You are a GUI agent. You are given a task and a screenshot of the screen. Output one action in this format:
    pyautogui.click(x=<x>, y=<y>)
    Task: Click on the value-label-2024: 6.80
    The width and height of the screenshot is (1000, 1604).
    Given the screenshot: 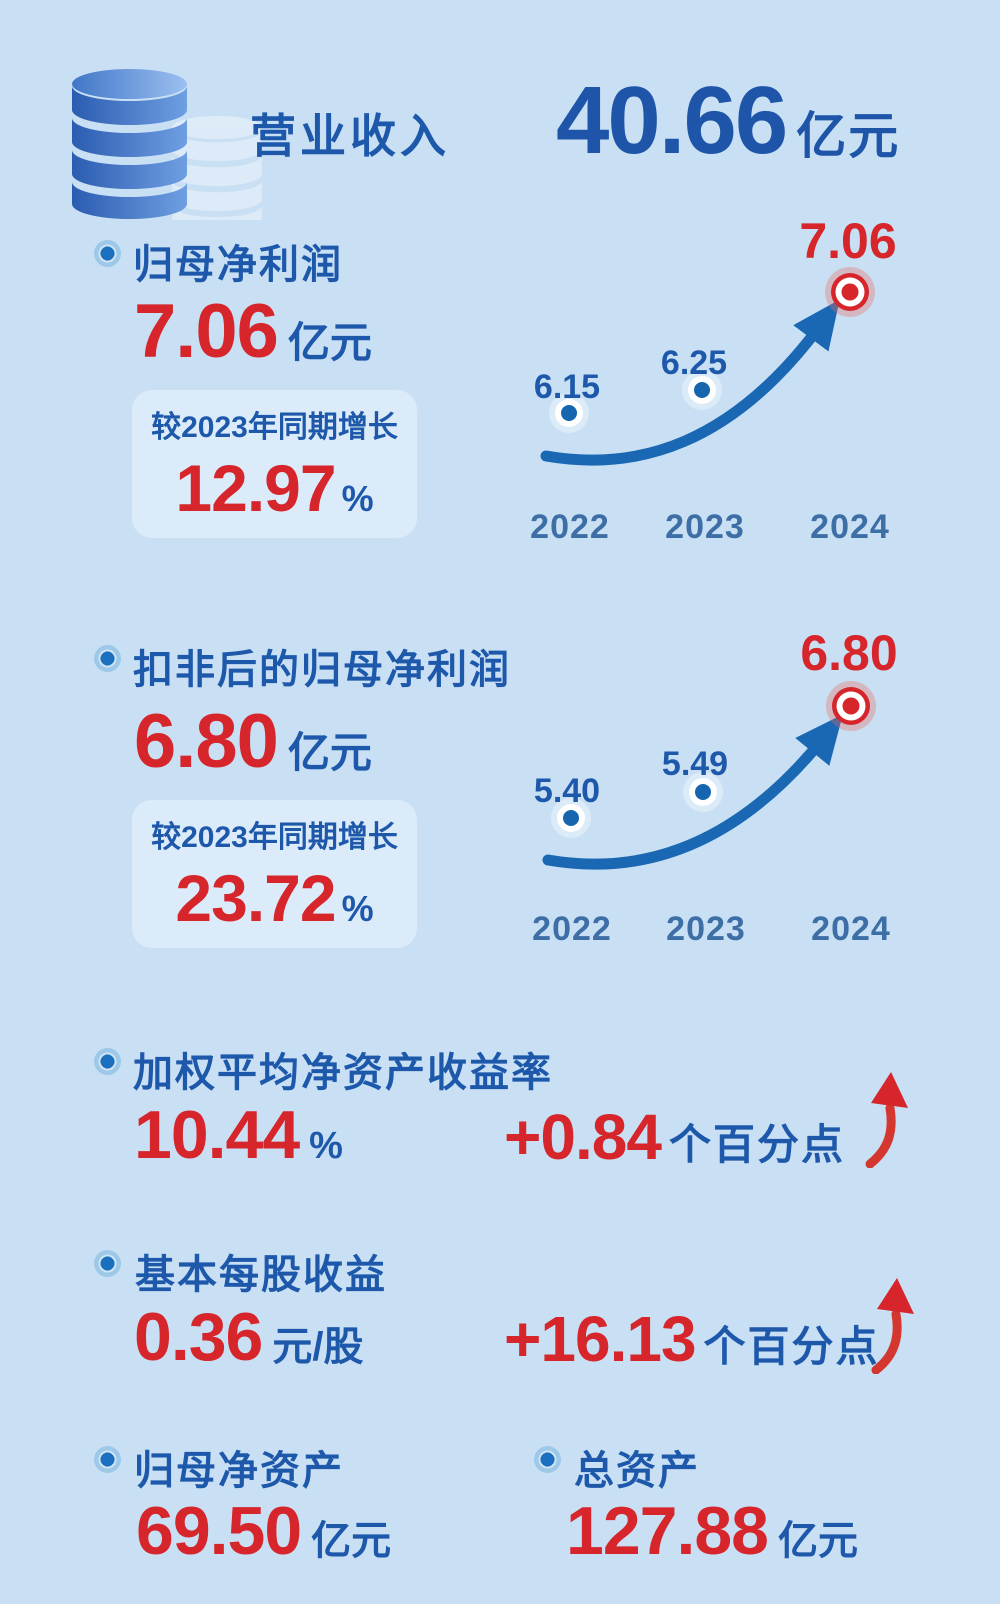 What is the action you would take?
    pyautogui.click(x=848, y=653)
    